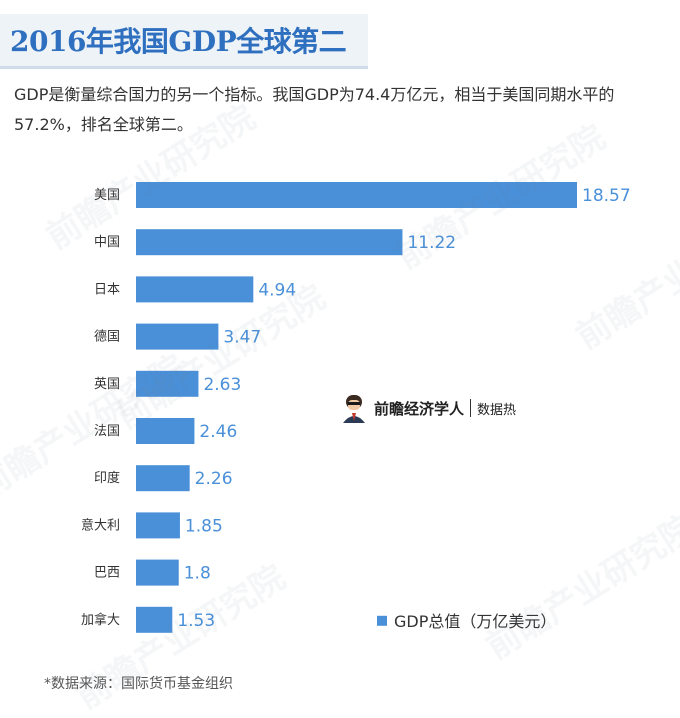  Describe the element at coordinates (218, 432) in the screenshot. I see `value-label: 2.46` at that location.